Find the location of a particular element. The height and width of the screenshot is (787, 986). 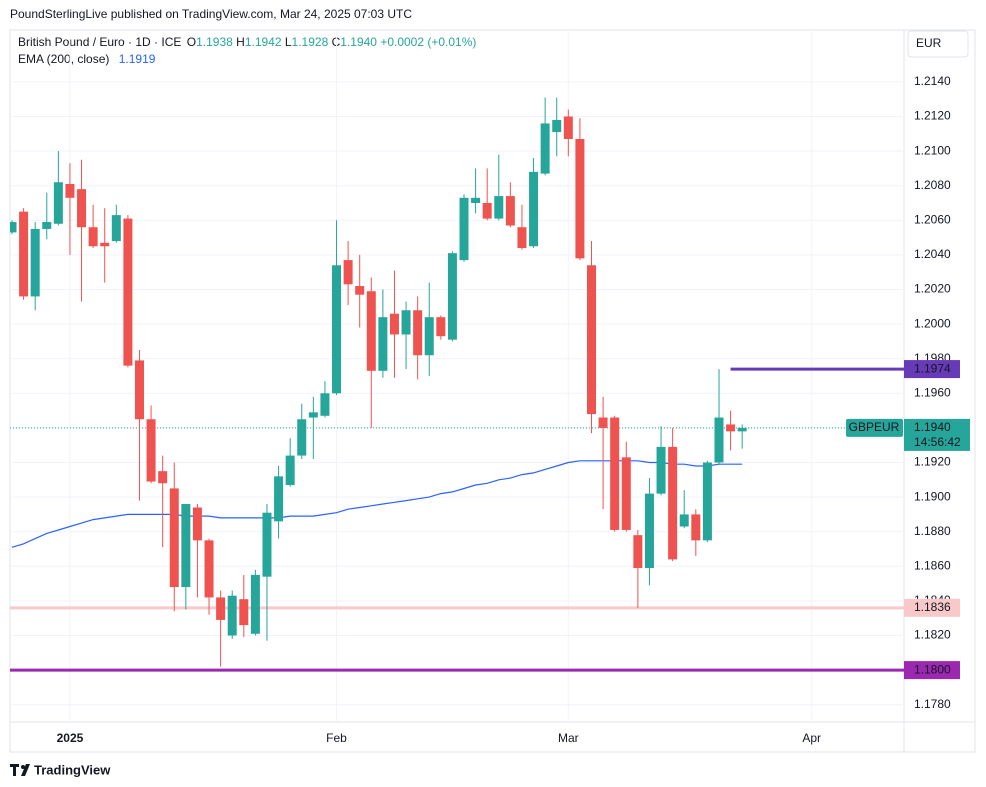

currency-box is located at coordinates (938, 44).